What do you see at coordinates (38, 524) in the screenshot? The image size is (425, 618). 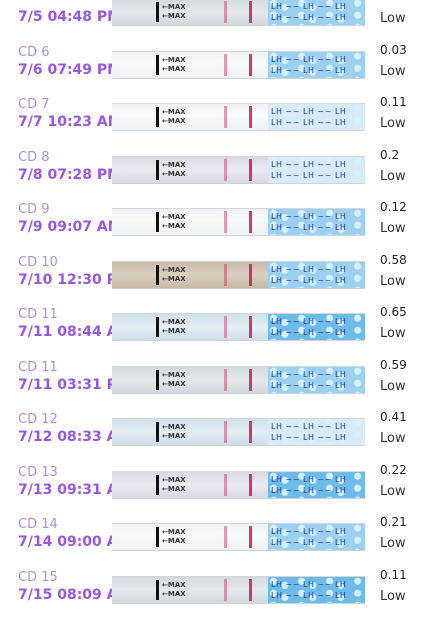 I see `cycle-day-label: CD 14` at bounding box center [38, 524].